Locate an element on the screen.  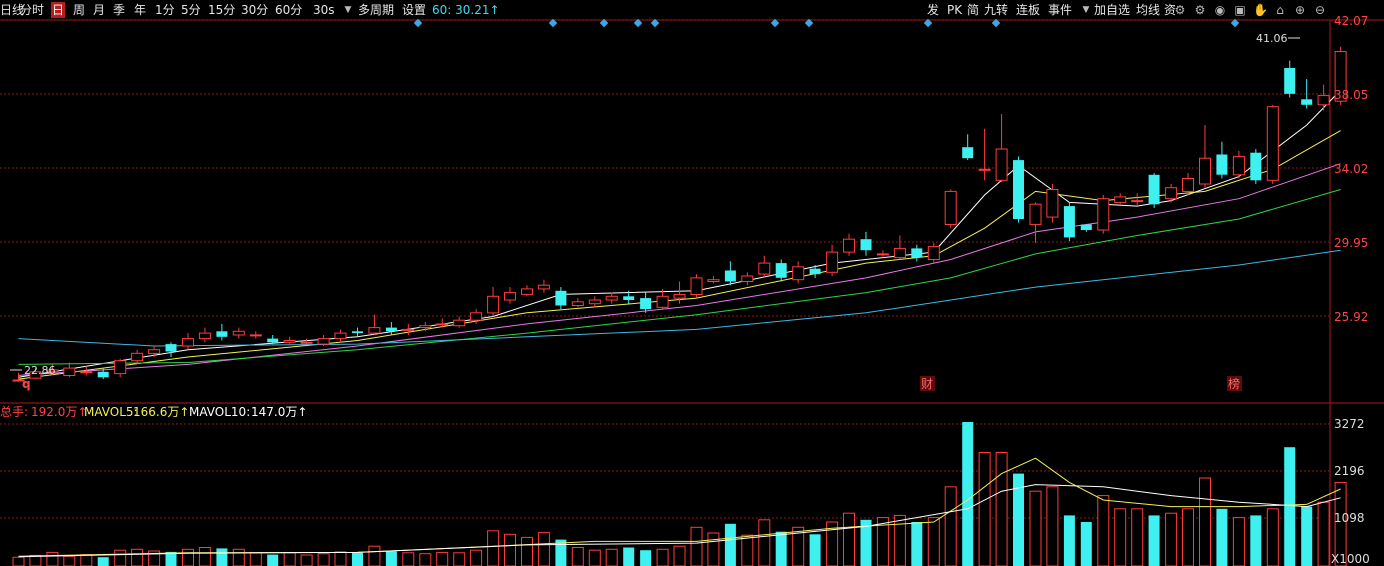
tab-60min: 60分 is located at coordinates (289, 10).